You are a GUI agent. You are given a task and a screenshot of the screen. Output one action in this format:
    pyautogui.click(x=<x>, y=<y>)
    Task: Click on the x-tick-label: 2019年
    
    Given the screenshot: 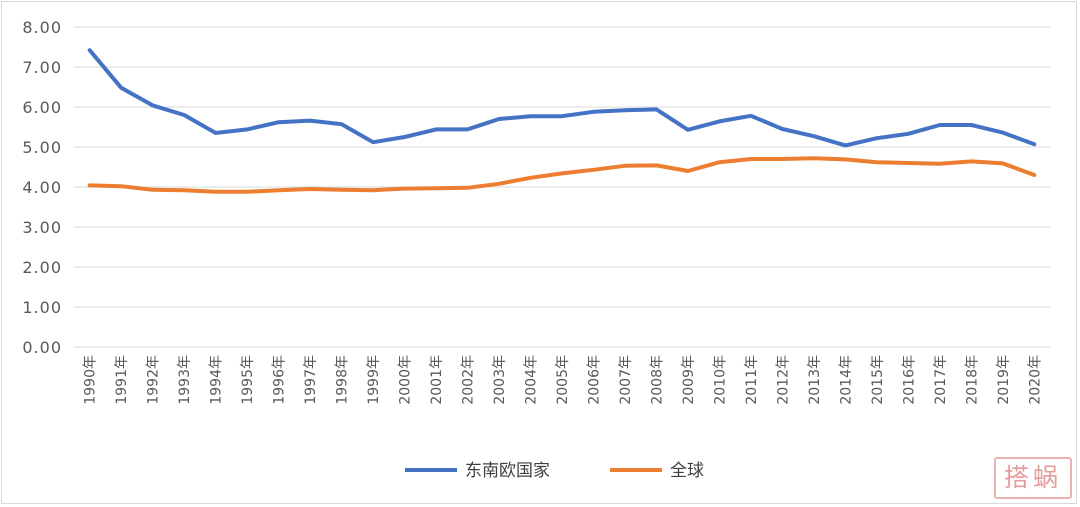 What is the action you would take?
    pyautogui.click(x=1004, y=380)
    